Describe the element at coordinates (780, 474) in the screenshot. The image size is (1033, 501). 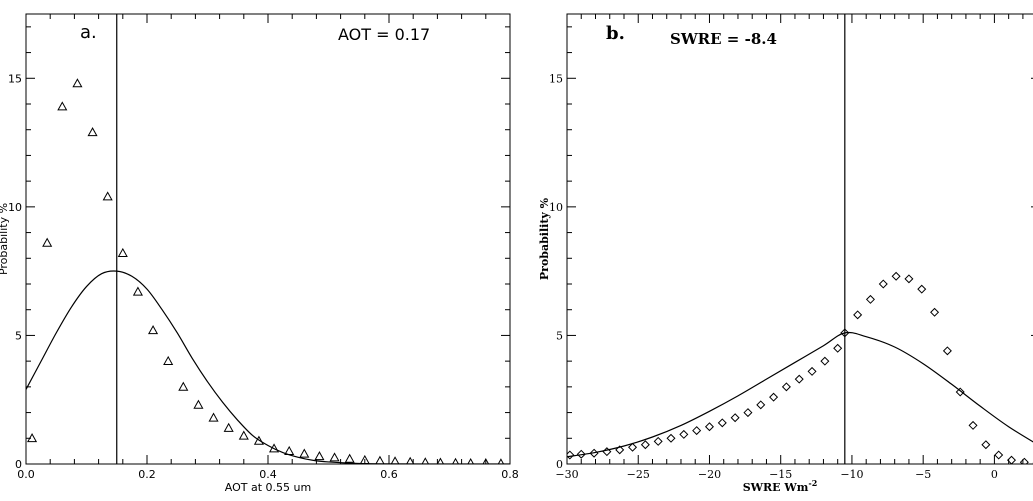
I see `x-tick-label: −15` at that location.